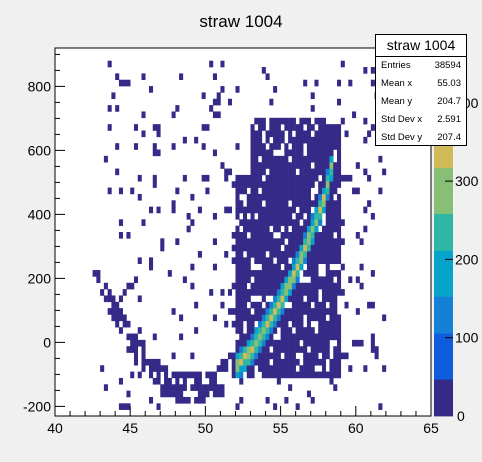 The width and height of the screenshot is (482, 462). I want to click on color-scale-step, so click(443, 365).